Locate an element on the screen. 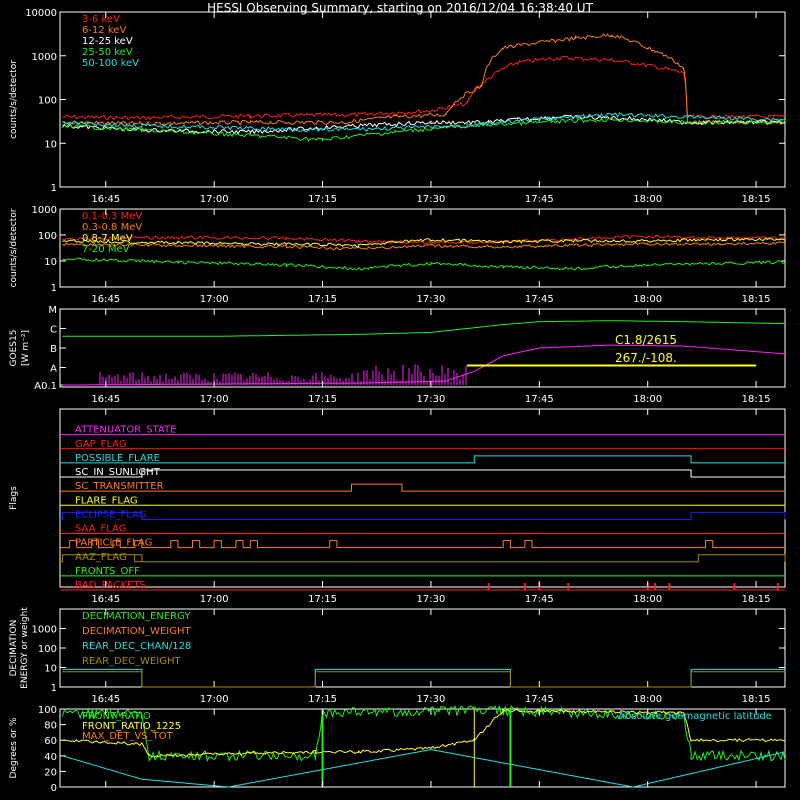 This screenshot has height=800, width=800. legend-label: 25-50 keV is located at coordinates (107, 52).